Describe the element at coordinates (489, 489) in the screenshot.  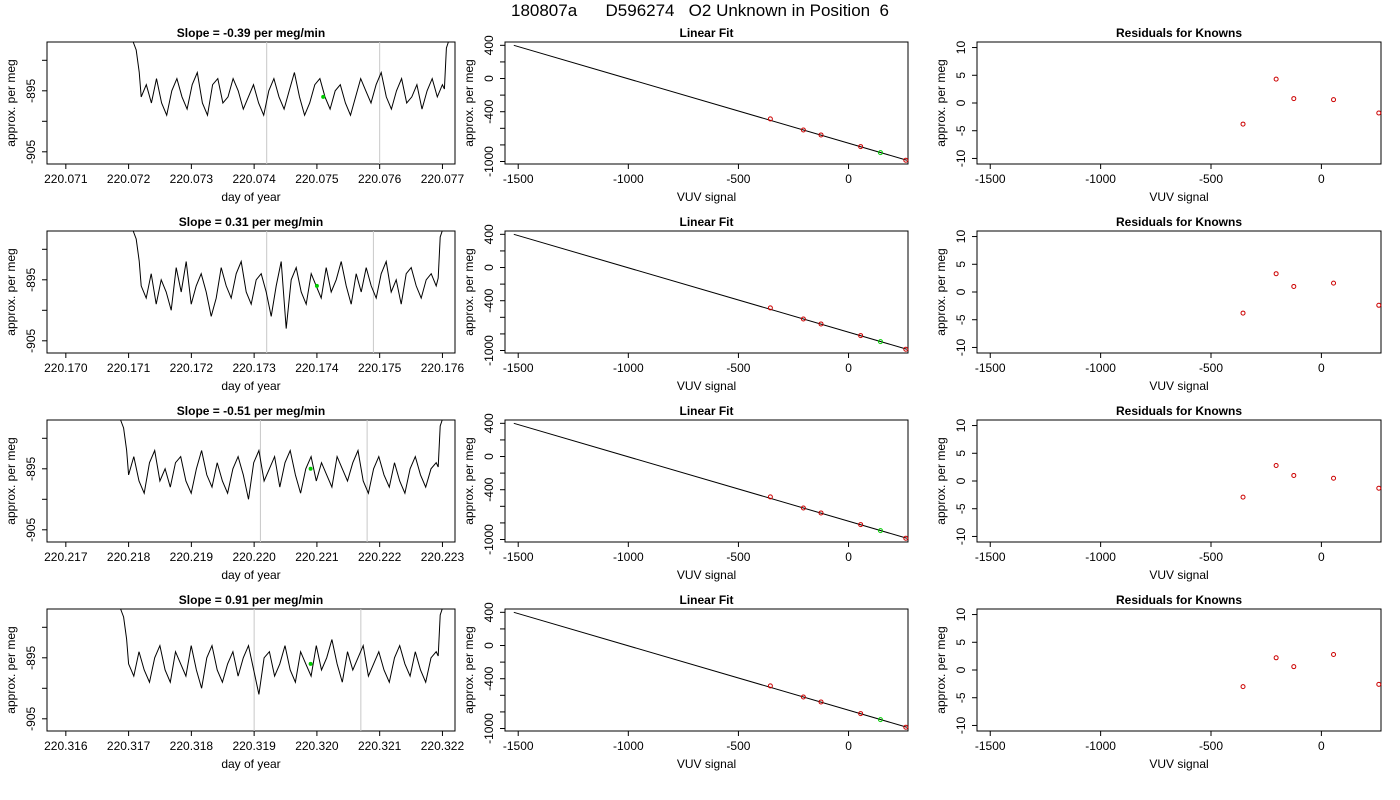
I see `y-tick-label: -400` at that location.